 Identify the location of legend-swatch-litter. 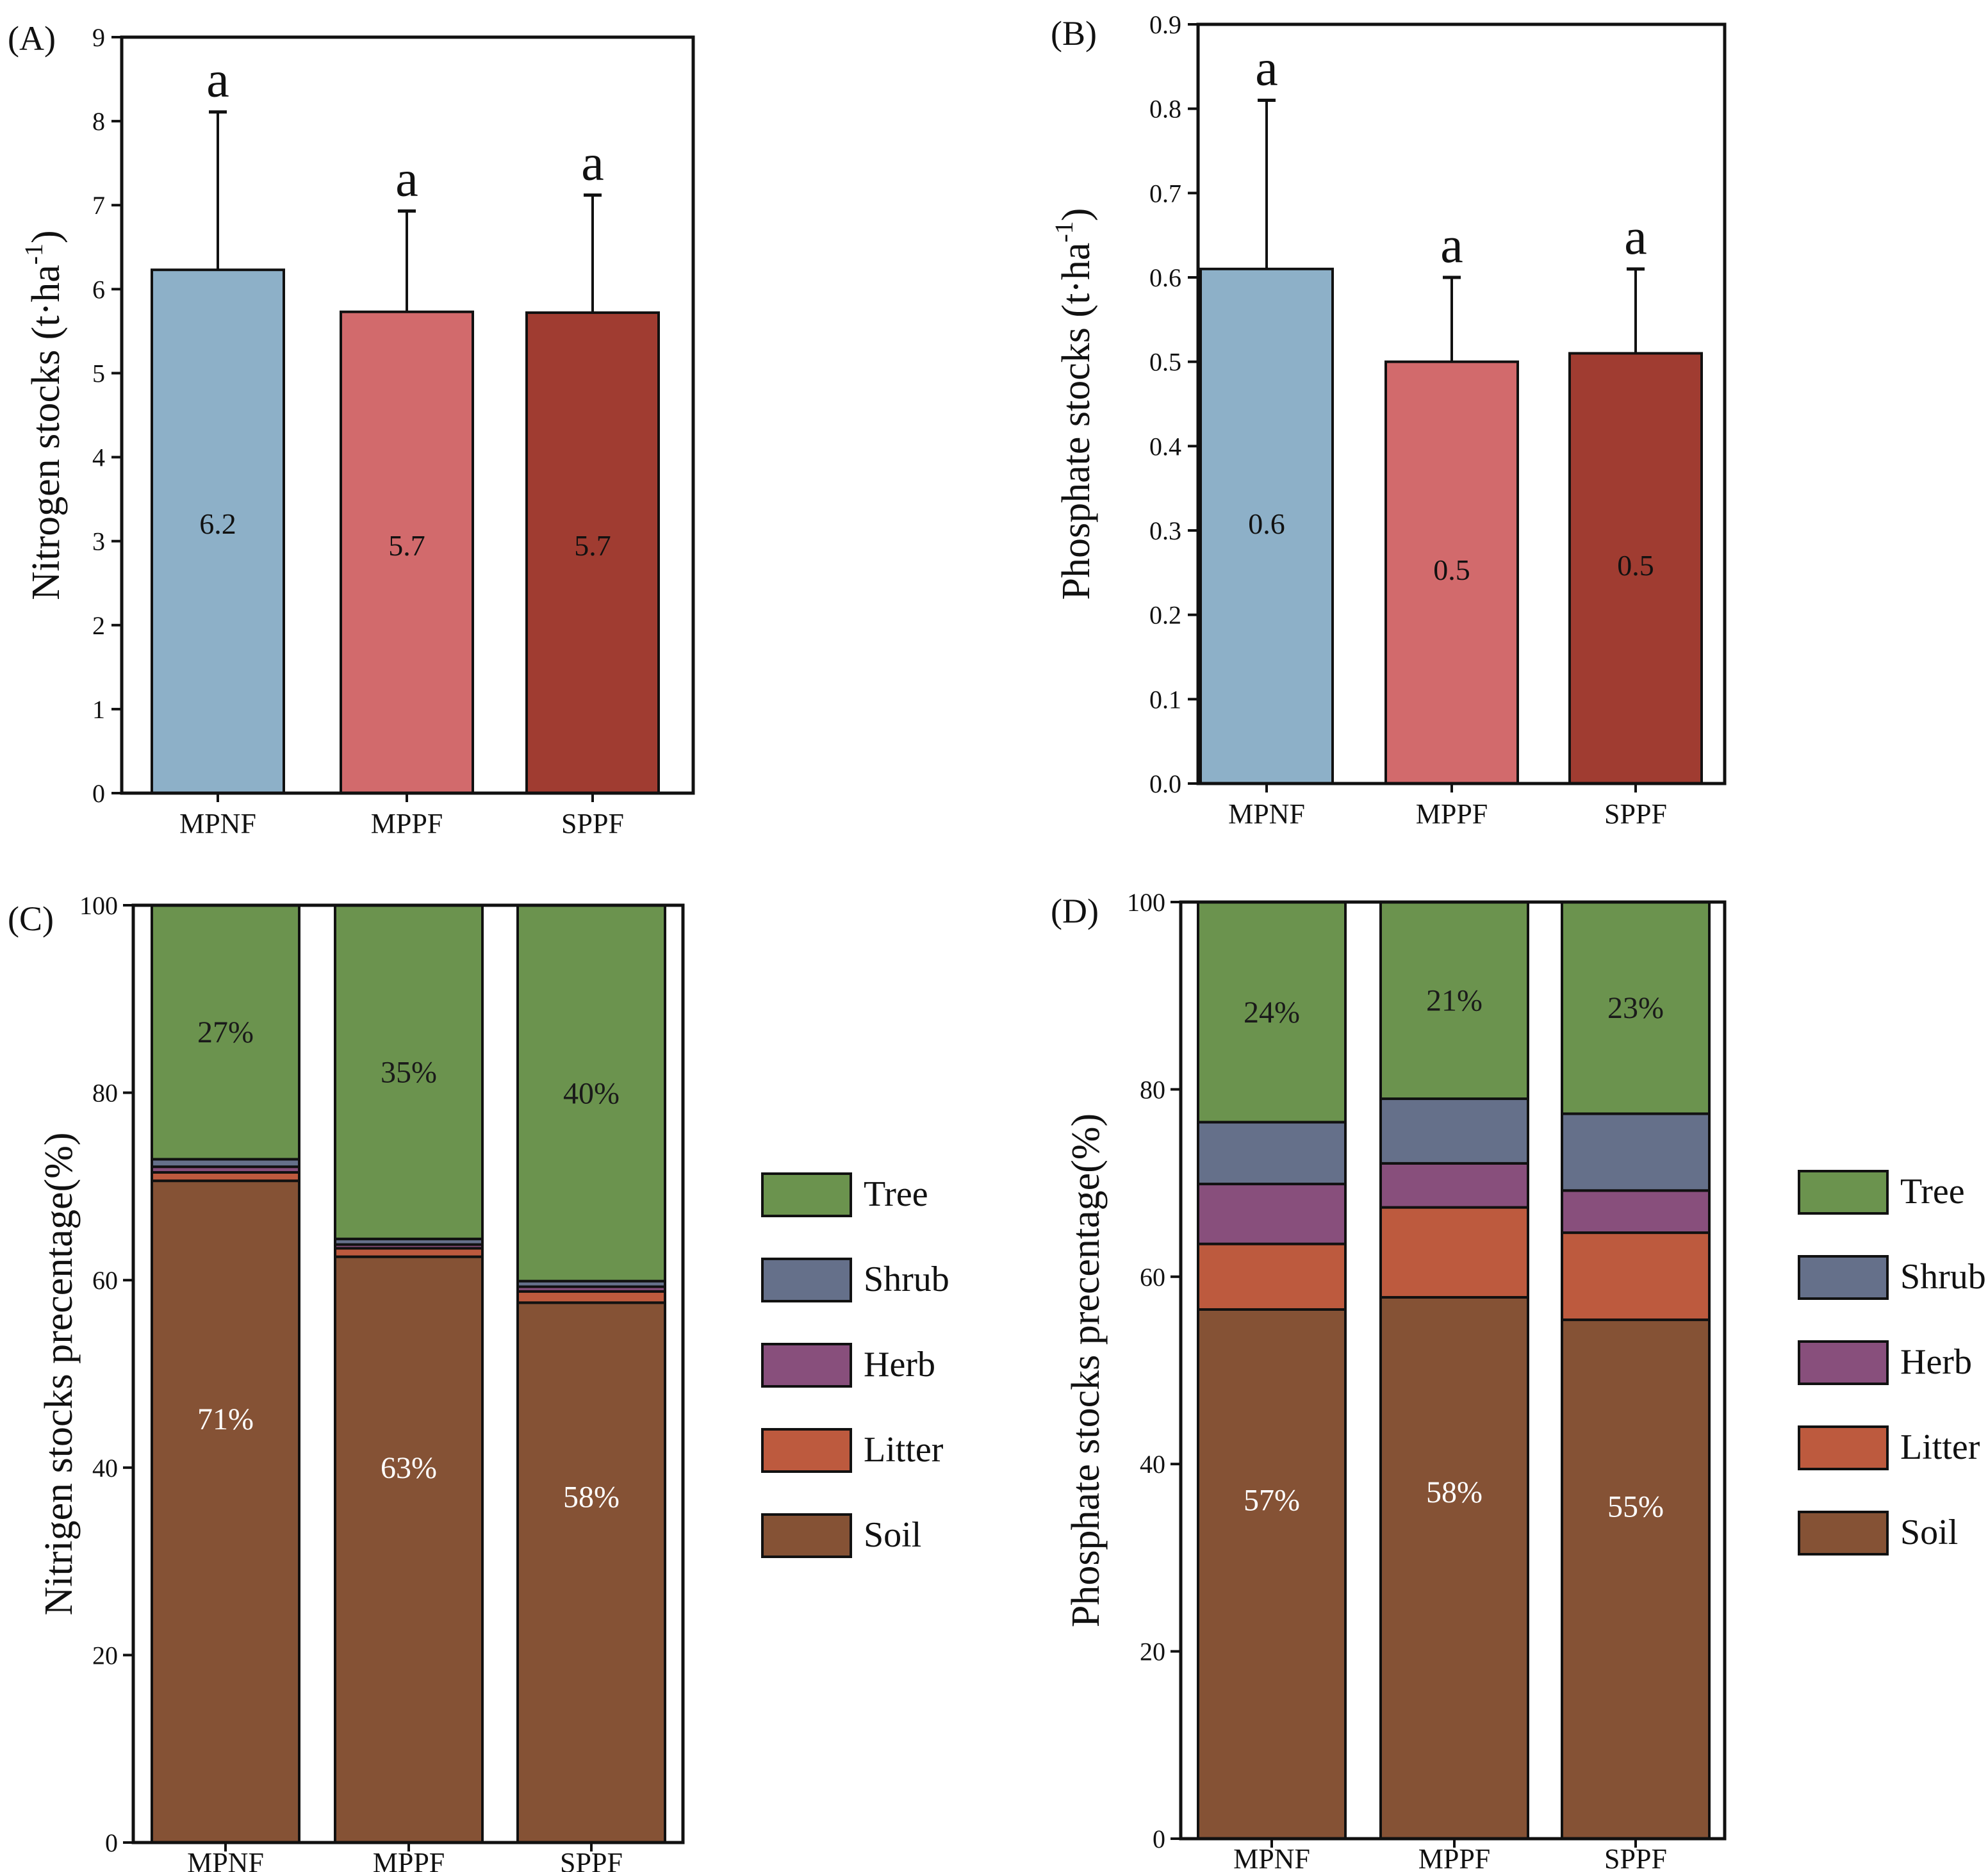
(806, 1450).